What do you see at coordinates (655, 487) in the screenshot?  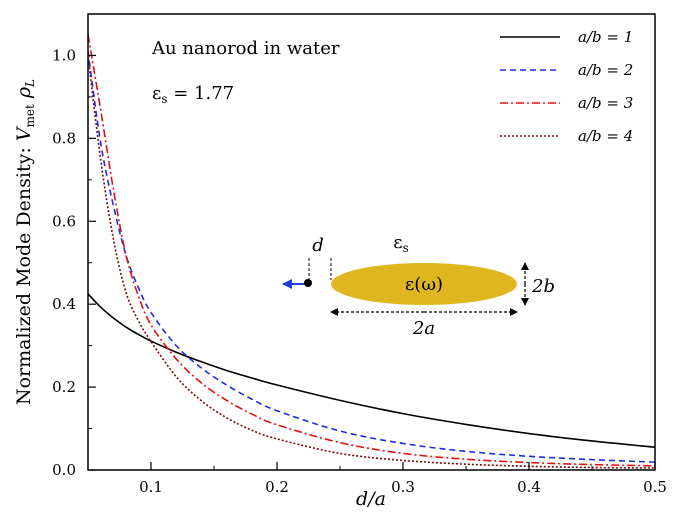 I see `x-tick-label: 0.5` at bounding box center [655, 487].